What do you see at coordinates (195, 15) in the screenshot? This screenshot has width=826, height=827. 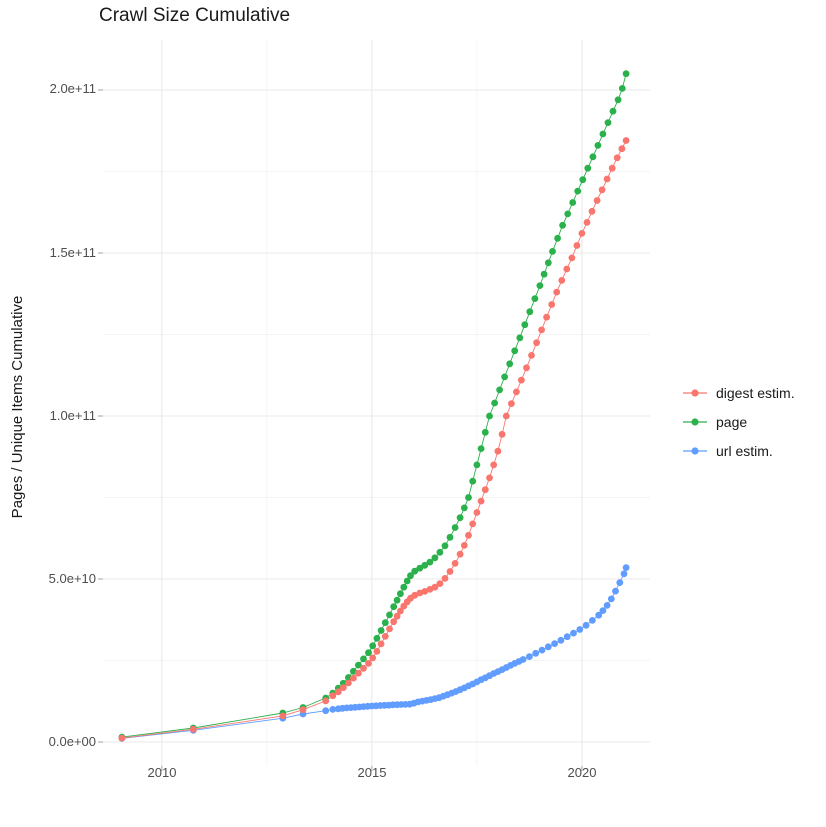 I see `chart-title: Crawl Size Cumulative` at bounding box center [195, 15].